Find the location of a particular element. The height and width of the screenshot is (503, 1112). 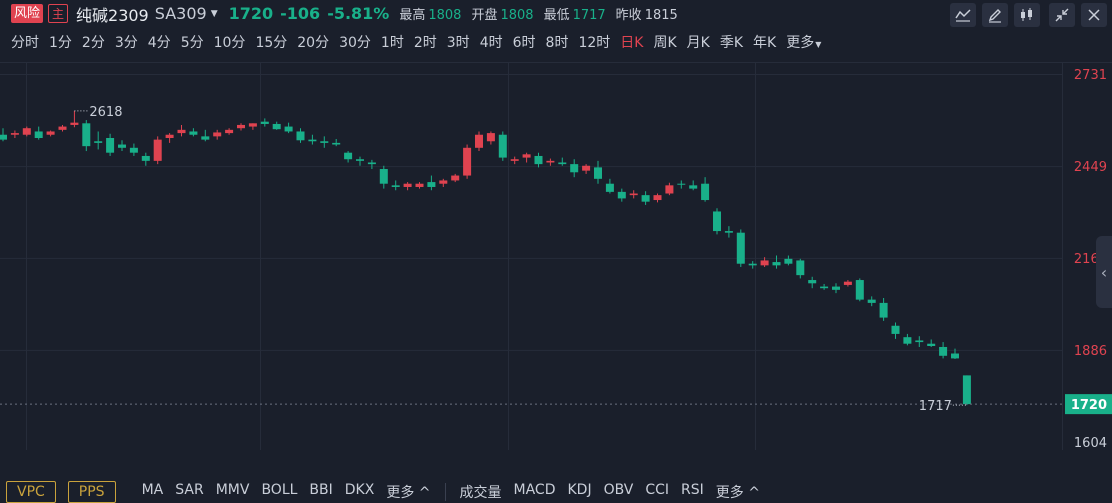

line-chart-button is located at coordinates (963, 15).